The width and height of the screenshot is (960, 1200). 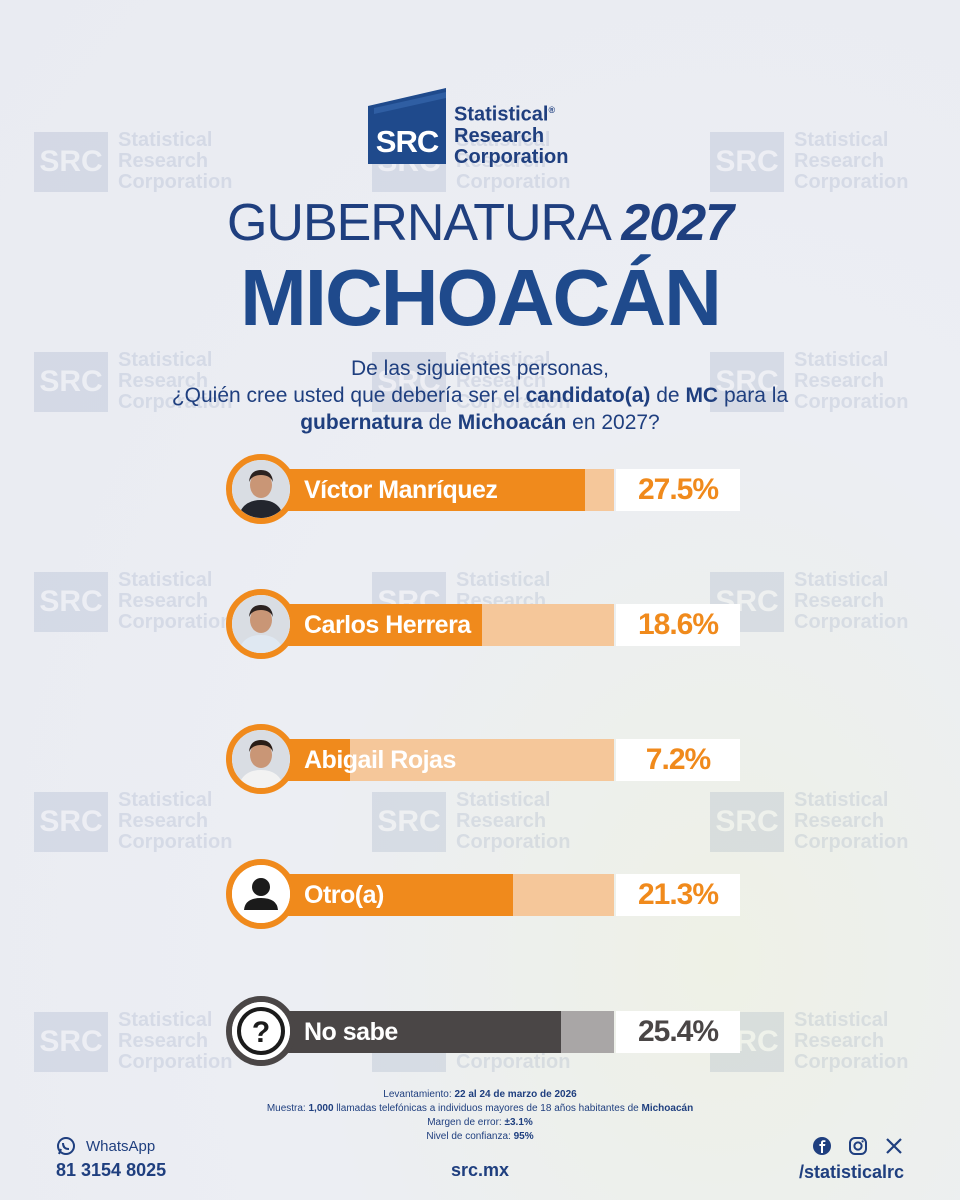 I want to click on note-value: Michoacán, so click(x=667, y=1108).